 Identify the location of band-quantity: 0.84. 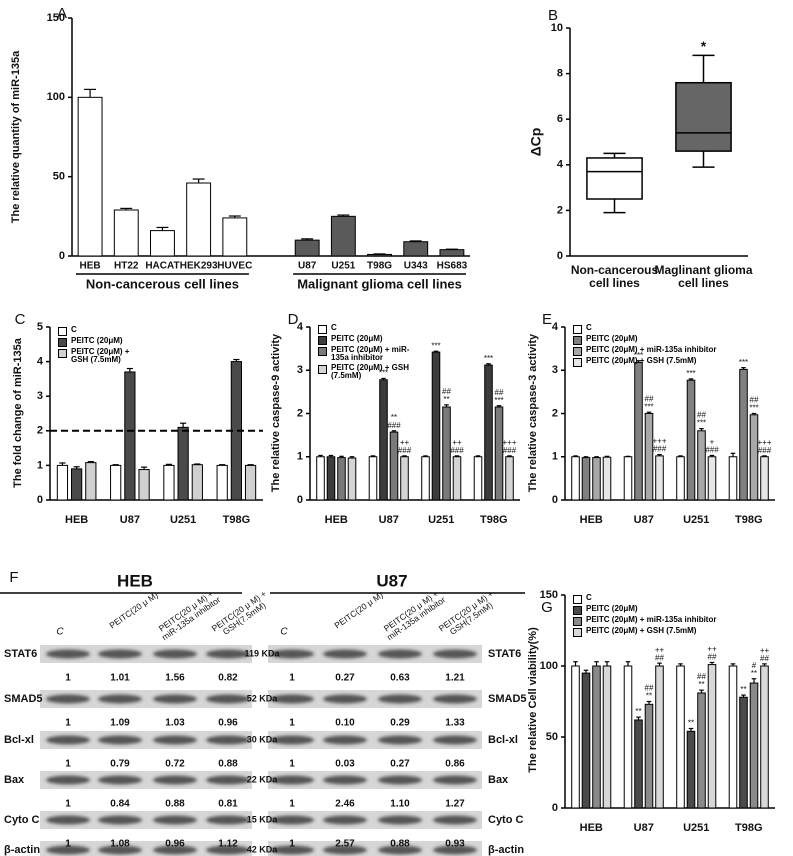
(120, 804).